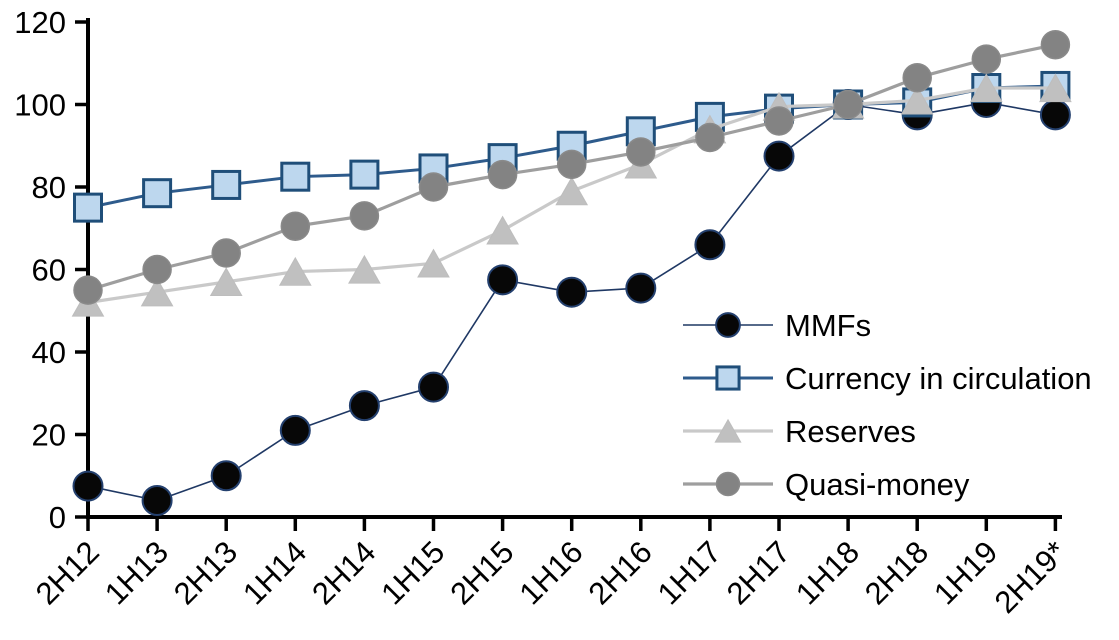 The image size is (1119, 640). What do you see at coordinates (1031, 577) in the screenshot?
I see `x-tick-label: 2H19*` at bounding box center [1031, 577].